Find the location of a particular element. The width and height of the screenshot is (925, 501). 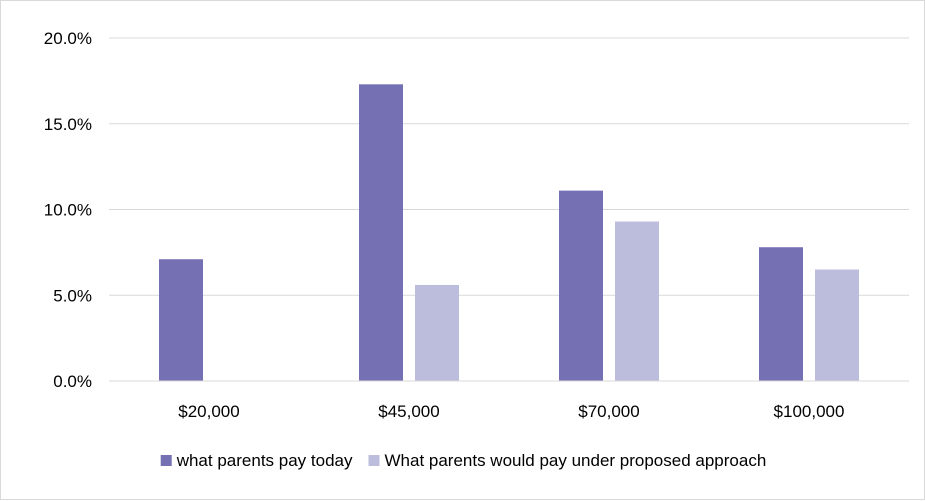

y-tick-label: 10.0% is located at coordinates (68, 210).